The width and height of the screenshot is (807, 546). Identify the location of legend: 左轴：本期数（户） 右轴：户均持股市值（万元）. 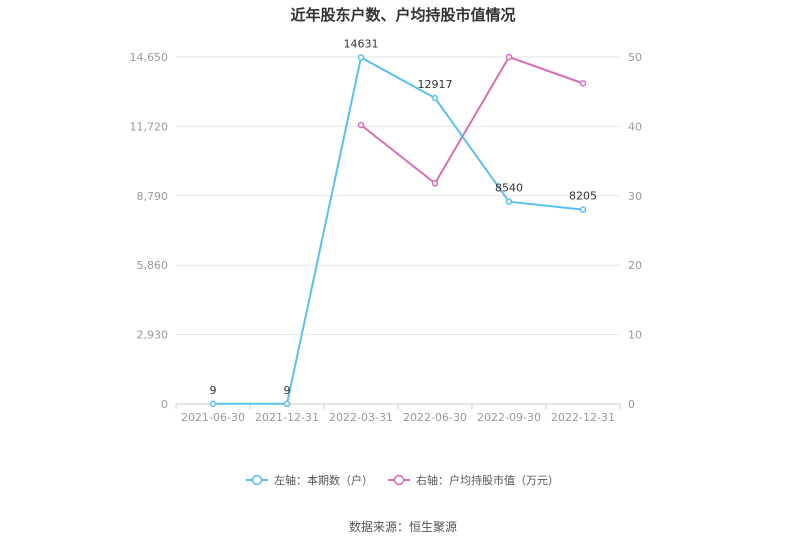
(402, 480).